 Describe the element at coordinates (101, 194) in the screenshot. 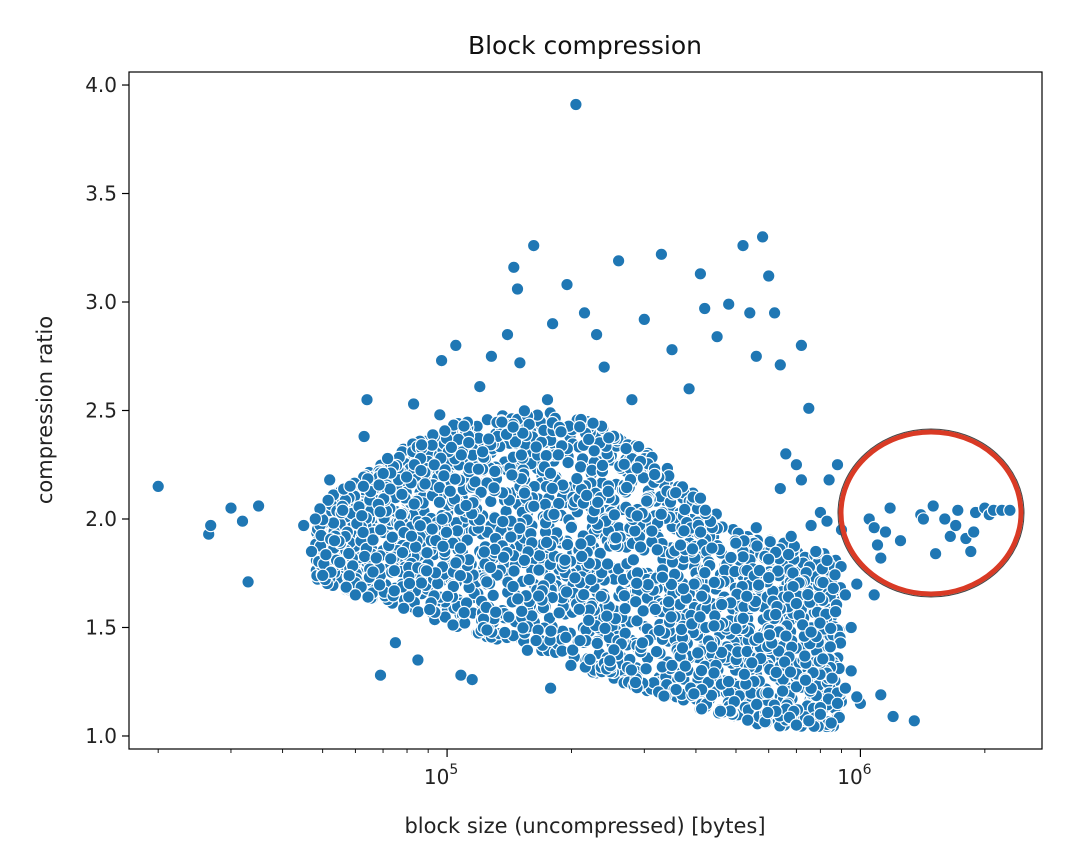

I see `y-tick-label: 3.5` at that location.